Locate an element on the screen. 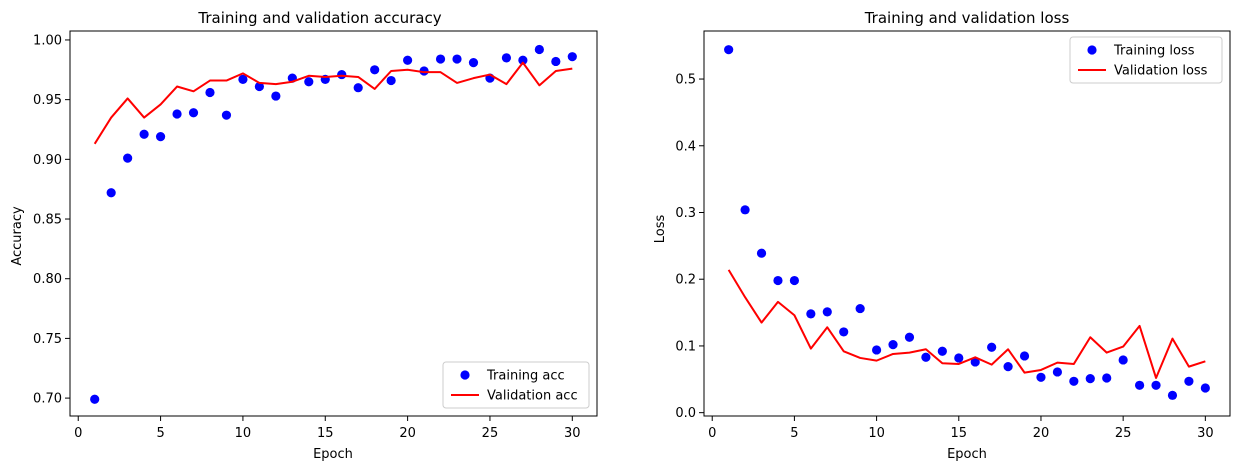 The image size is (1242, 470). series-line-validation-acc is located at coordinates (333, 103).